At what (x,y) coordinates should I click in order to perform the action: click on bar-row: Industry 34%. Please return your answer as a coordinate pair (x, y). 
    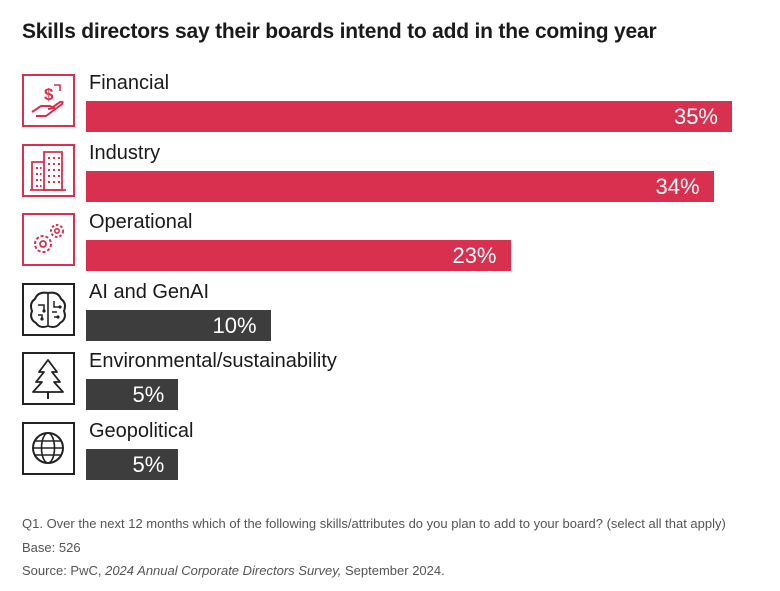
    Looking at the image, I should click on (392, 171).